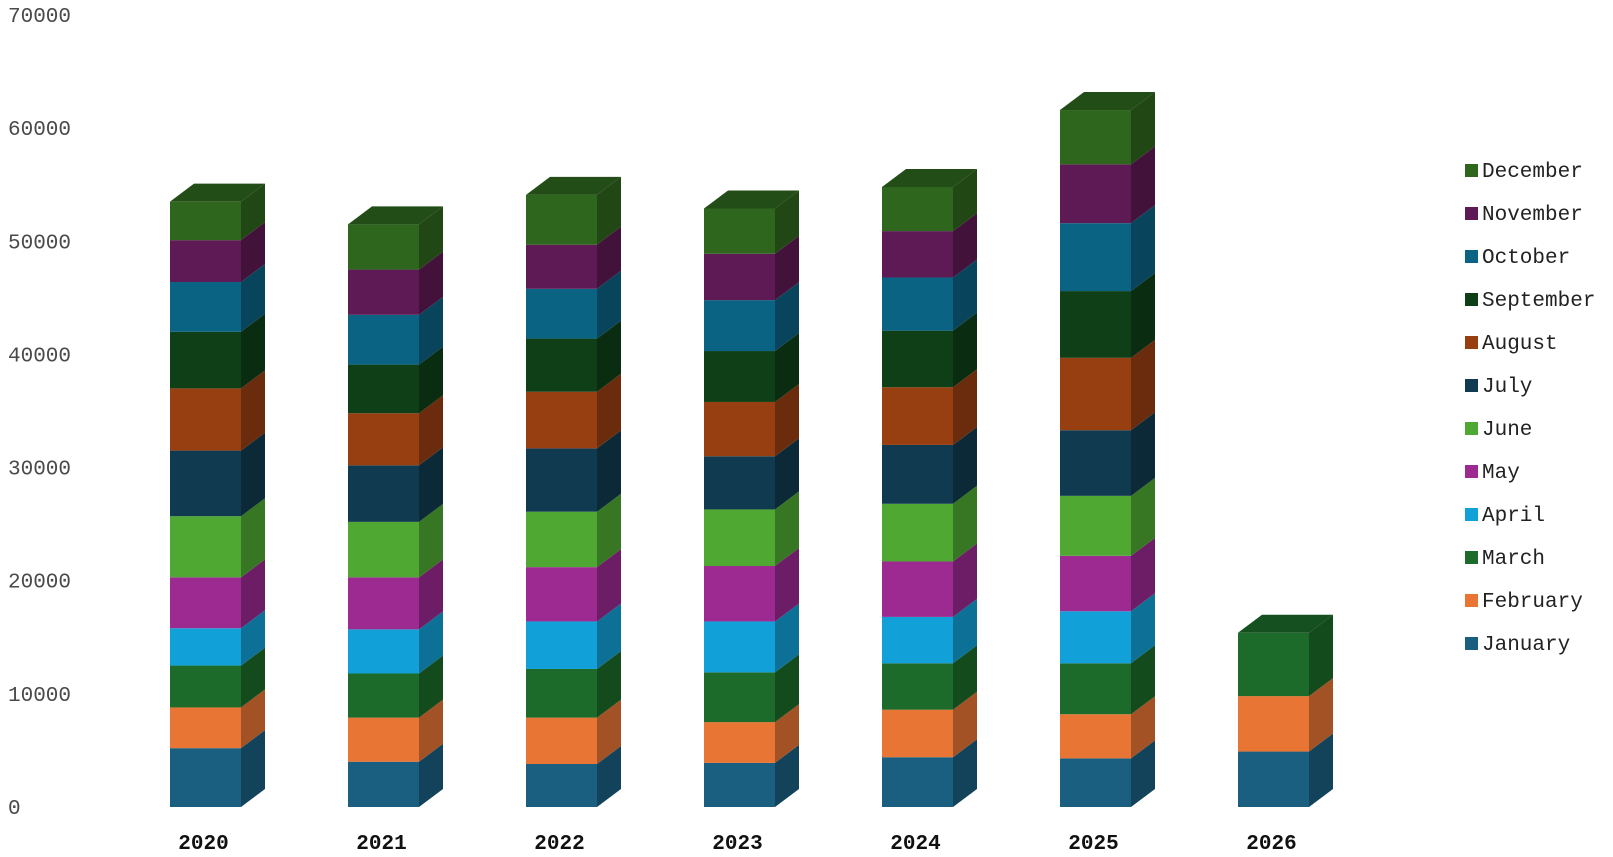  What do you see at coordinates (1513, 516) in the screenshot?
I see `legend-label: April` at bounding box center [1513, 516].